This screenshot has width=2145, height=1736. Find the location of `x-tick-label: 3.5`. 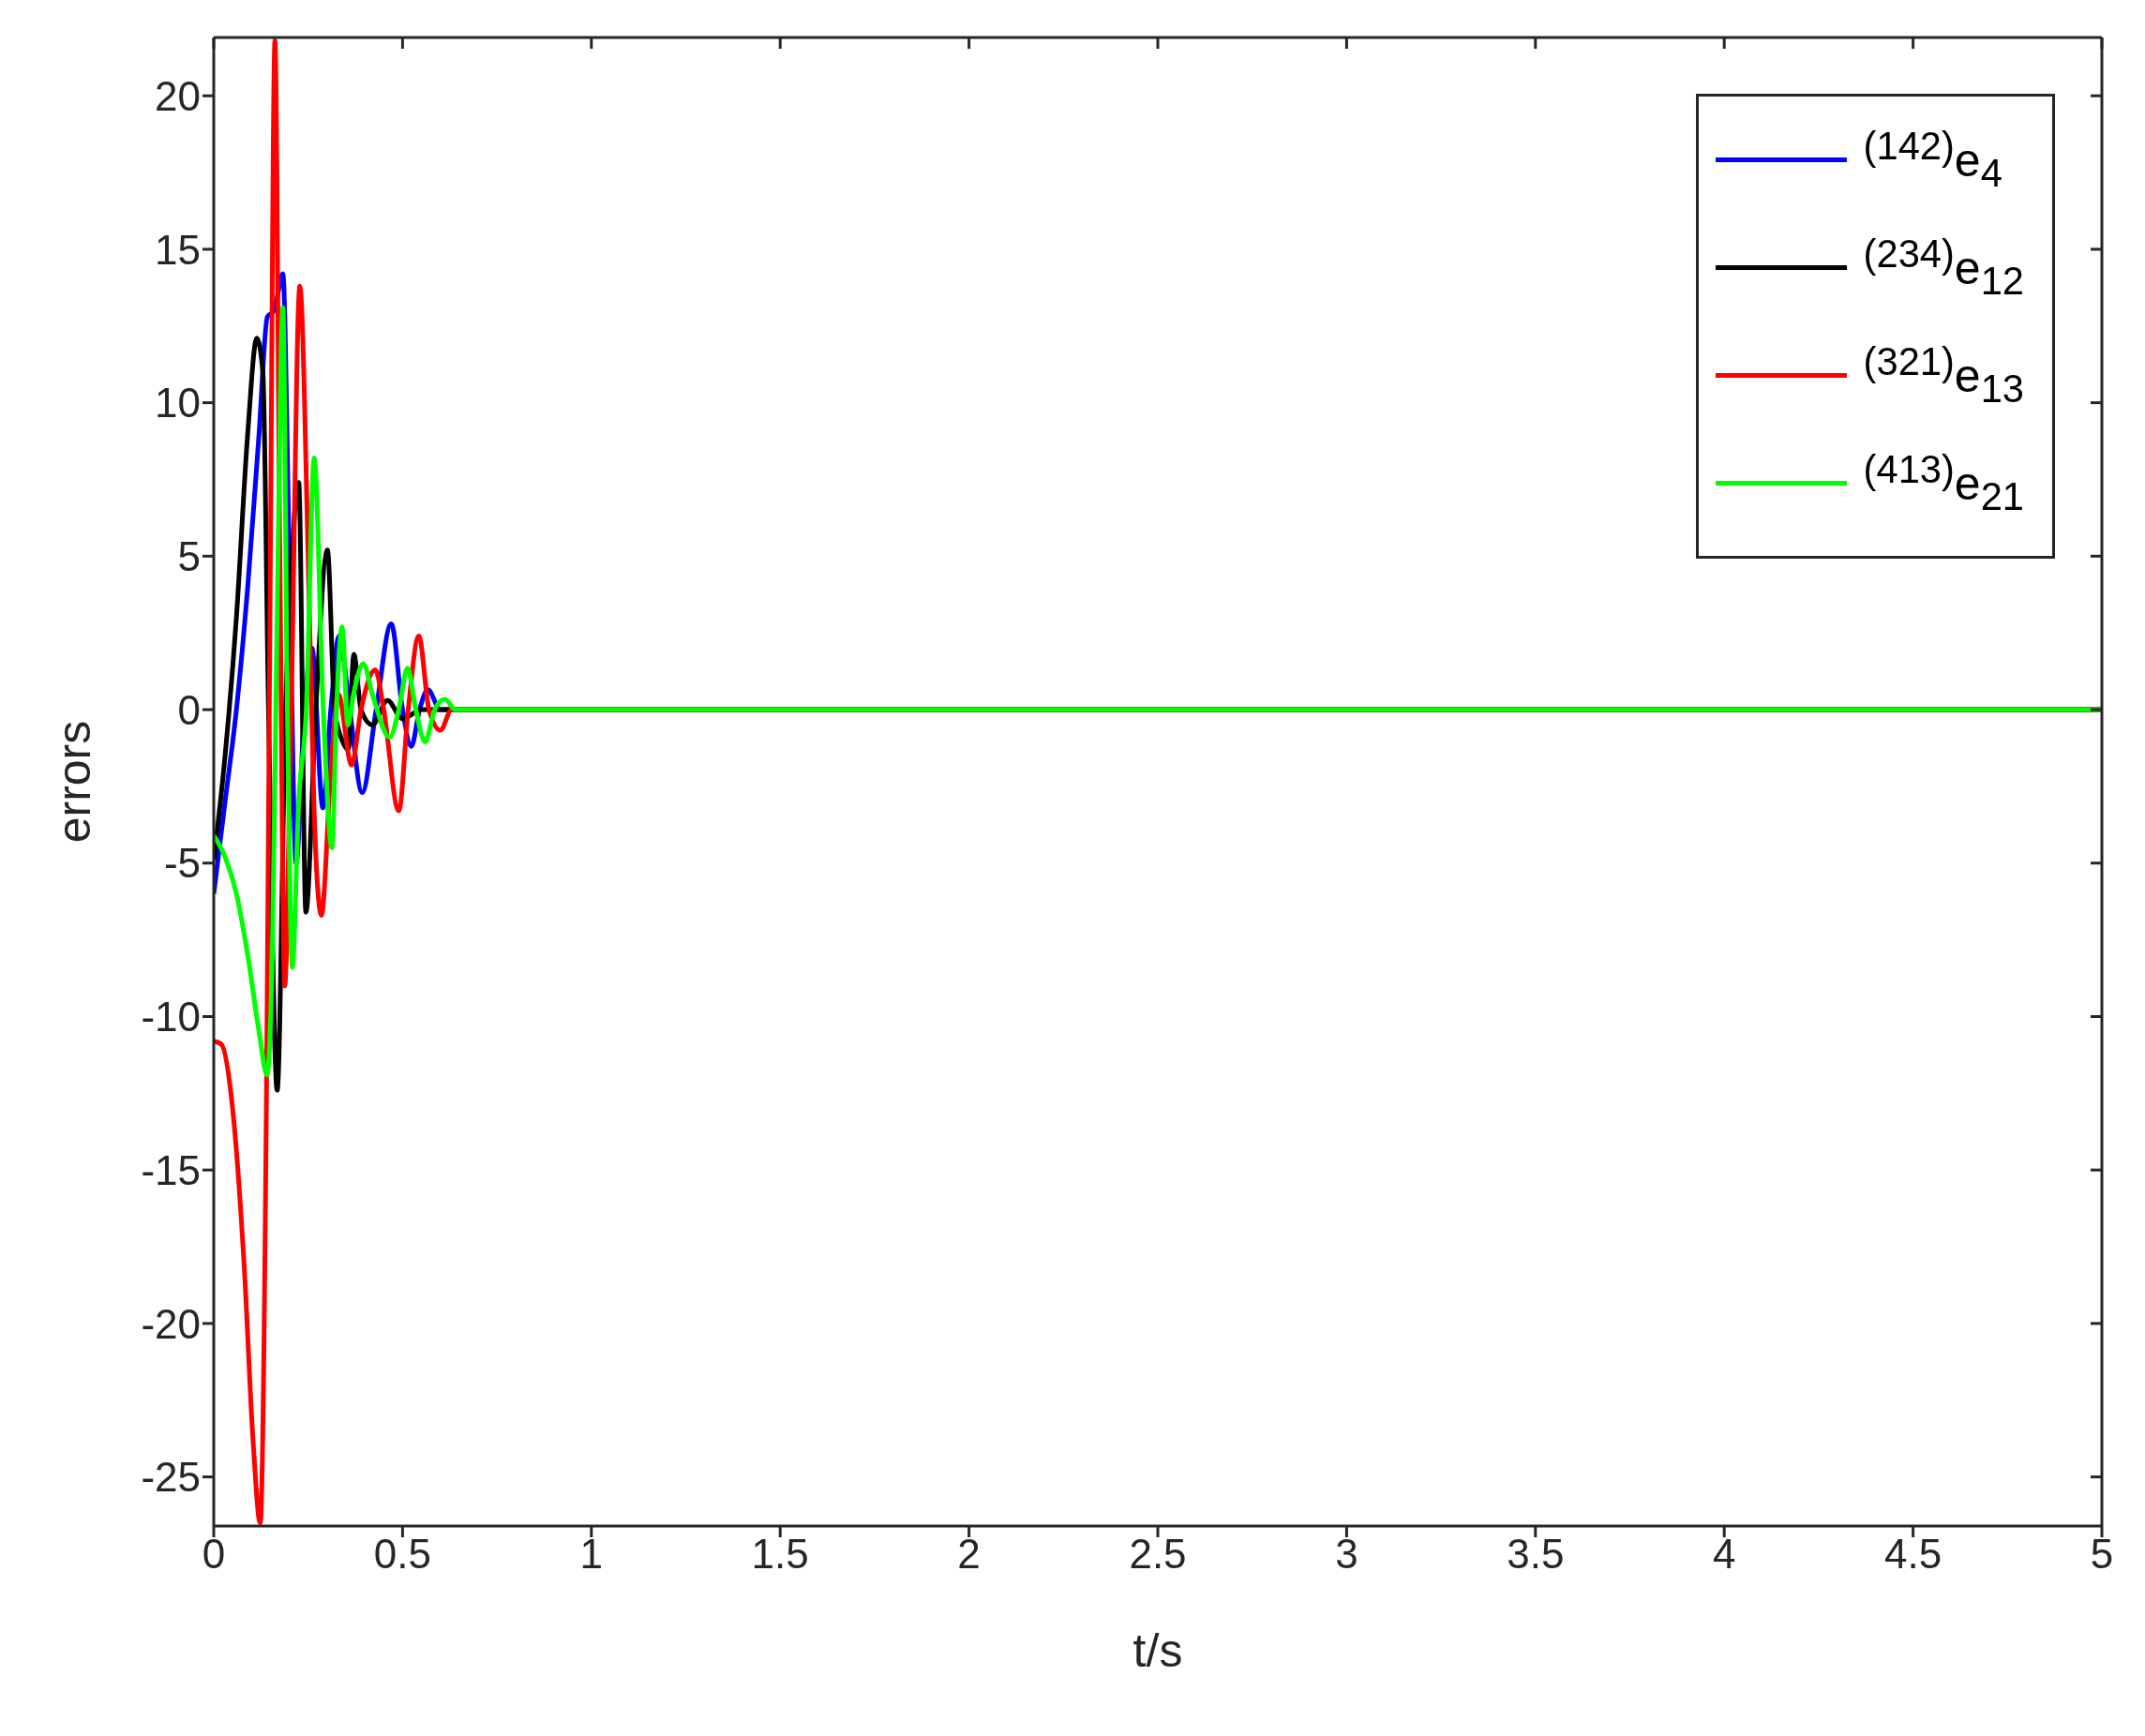

x-tick-label: 3.5 is located at coordinates (1536, 1554).